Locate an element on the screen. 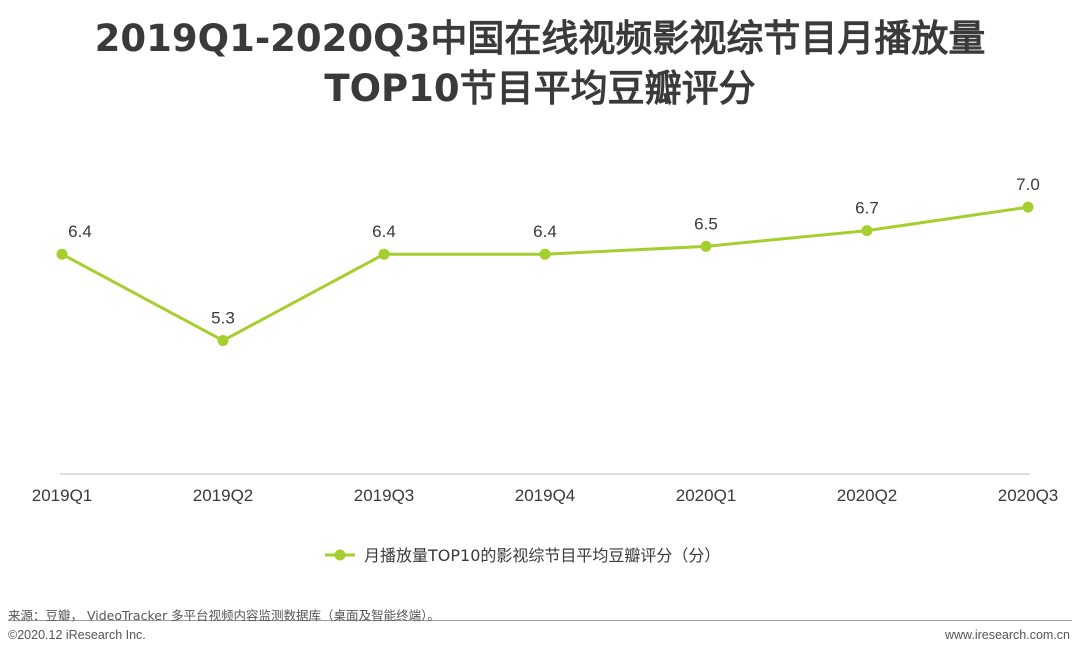 The height and width of the screenshot is (656, 1080). x-tick-label: 2020Q2 is located at coordinates (867, 495).